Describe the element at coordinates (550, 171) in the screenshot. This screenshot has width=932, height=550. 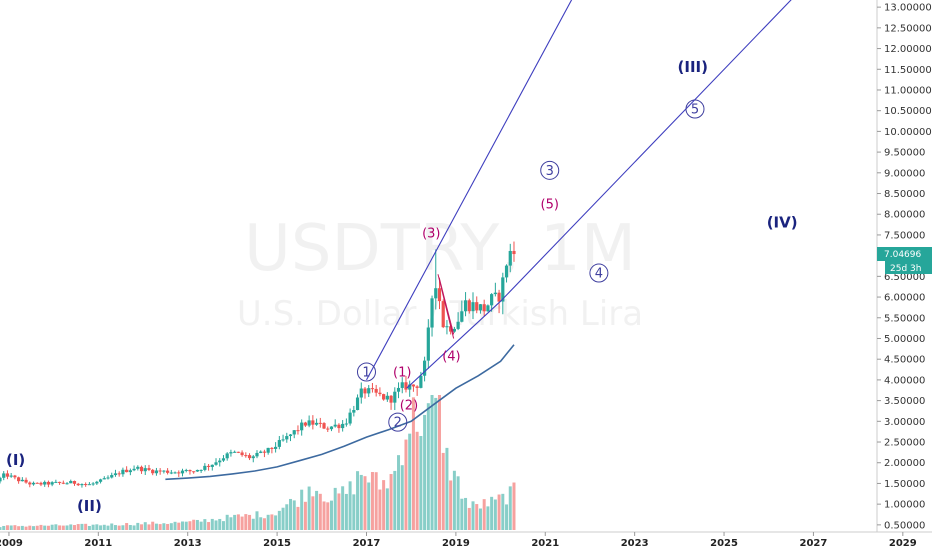
I see `wave-label-circle: 3` at that location.